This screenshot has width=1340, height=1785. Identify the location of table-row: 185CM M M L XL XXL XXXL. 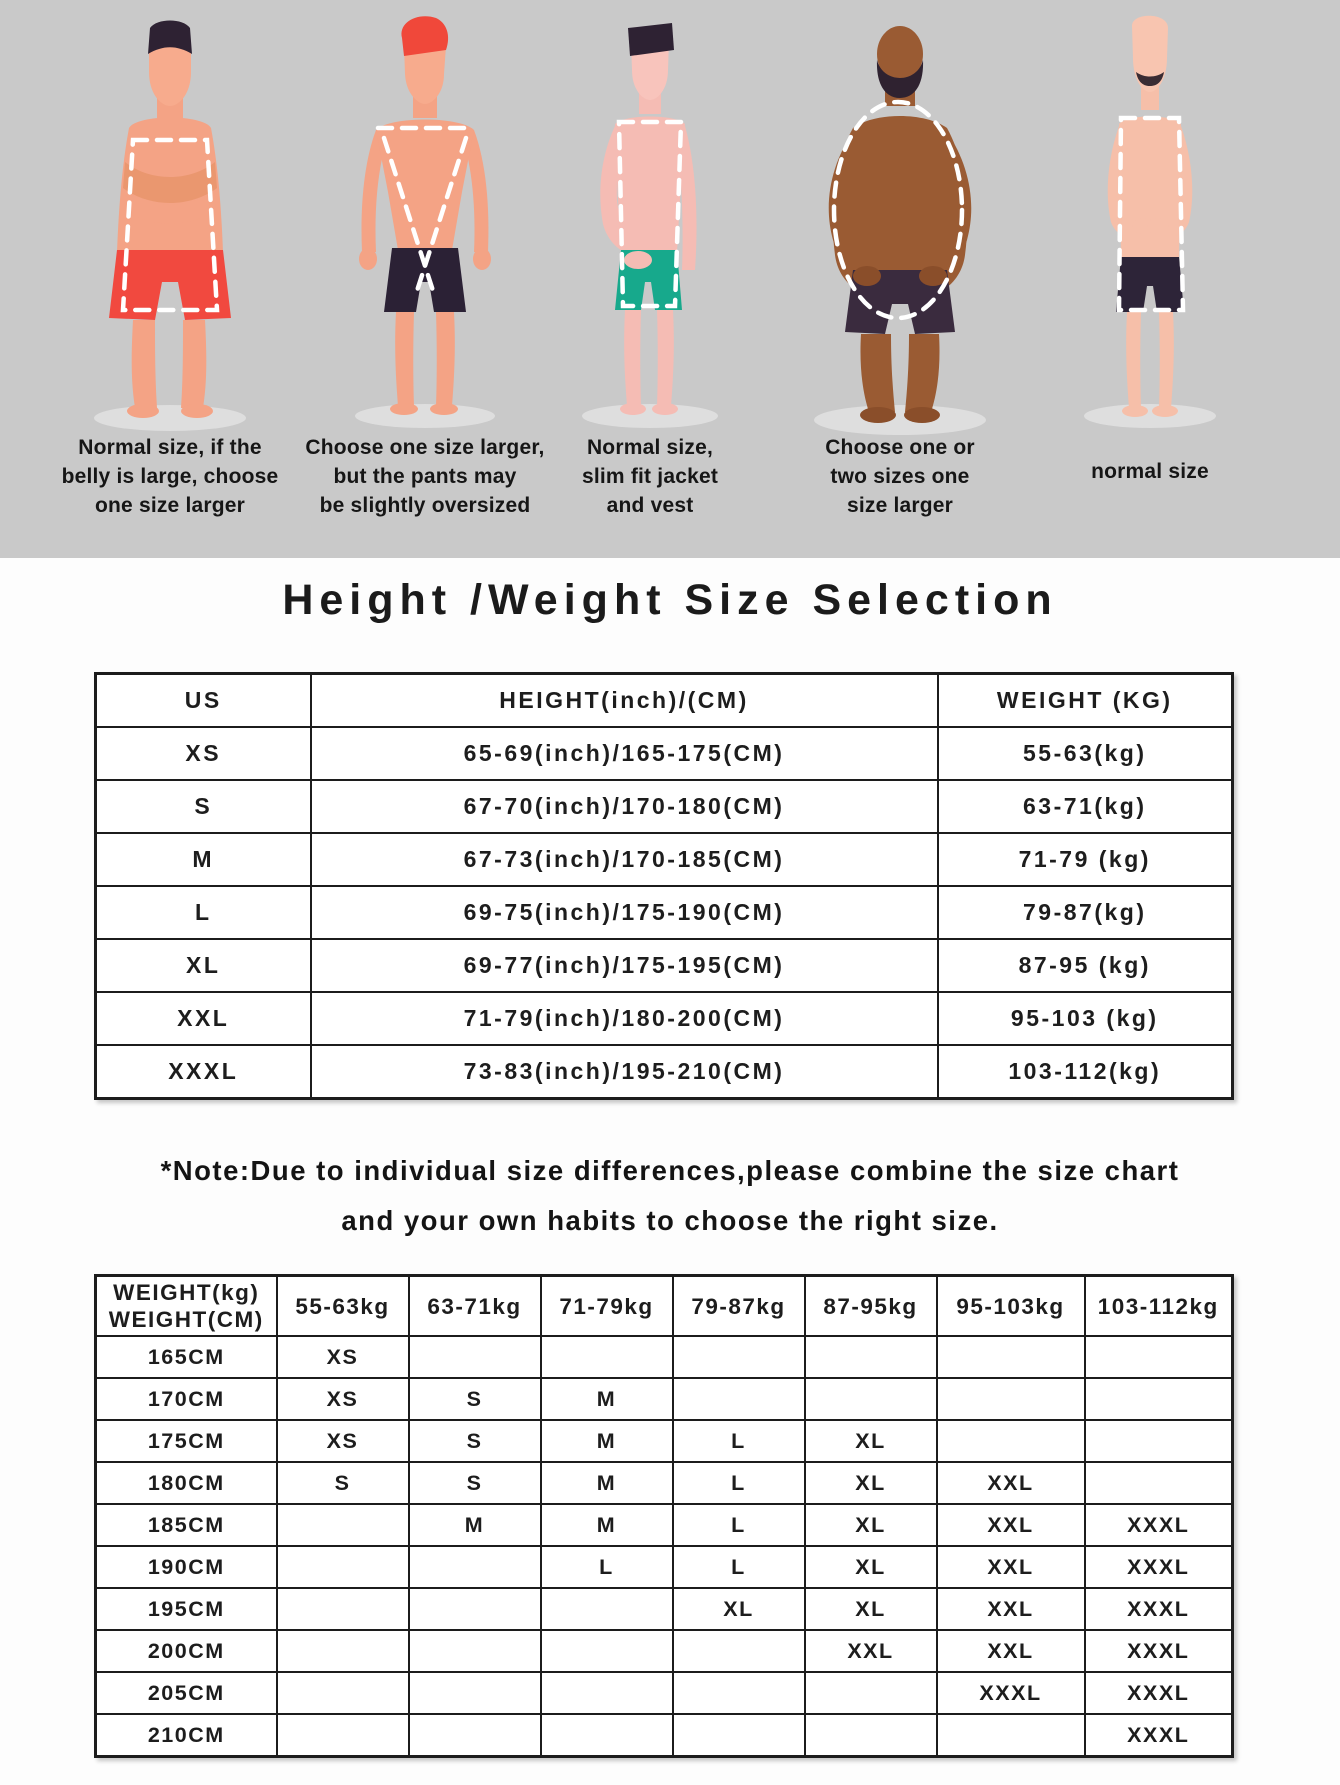
(664, 1525).